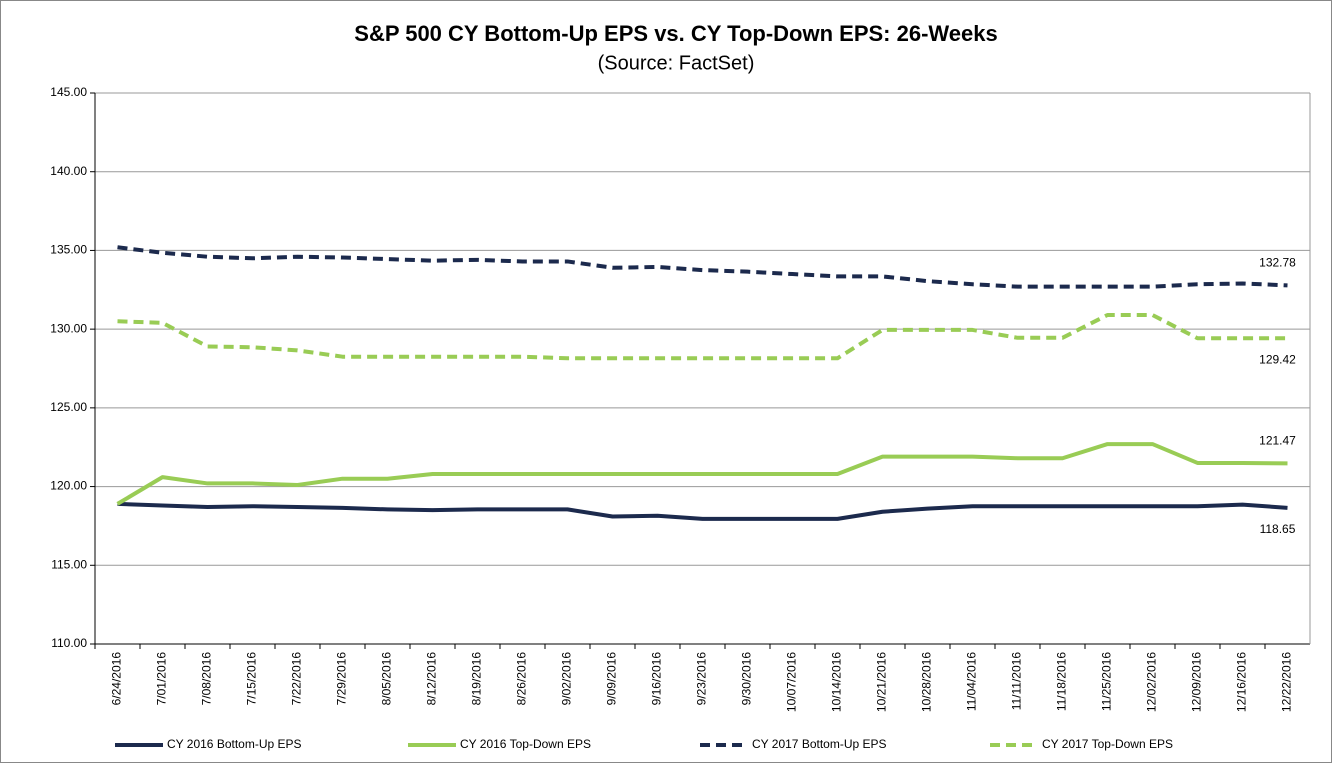 Image resolution: width=1332 pixels, height=763 pixels. Describe the element at coordinates (68, 250) in the screenshot. I see `y-tick-label: 135.00` at that location.